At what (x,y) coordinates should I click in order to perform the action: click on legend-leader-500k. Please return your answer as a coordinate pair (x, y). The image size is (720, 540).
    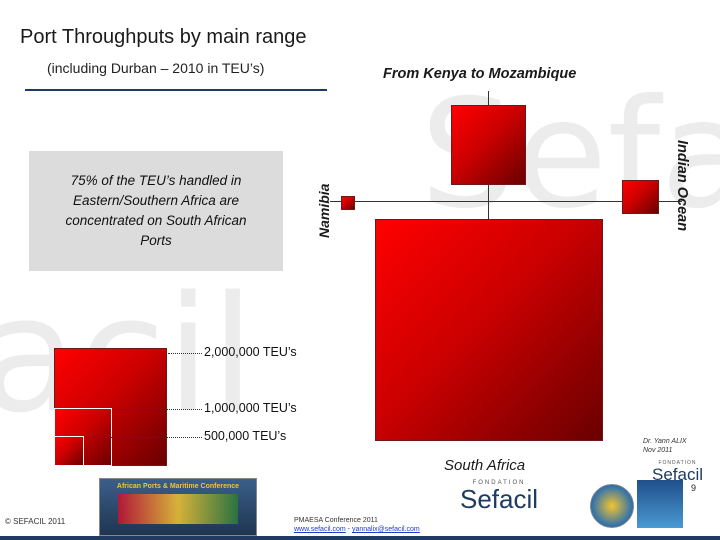
    Looking at the image, I should click on (143, 437).